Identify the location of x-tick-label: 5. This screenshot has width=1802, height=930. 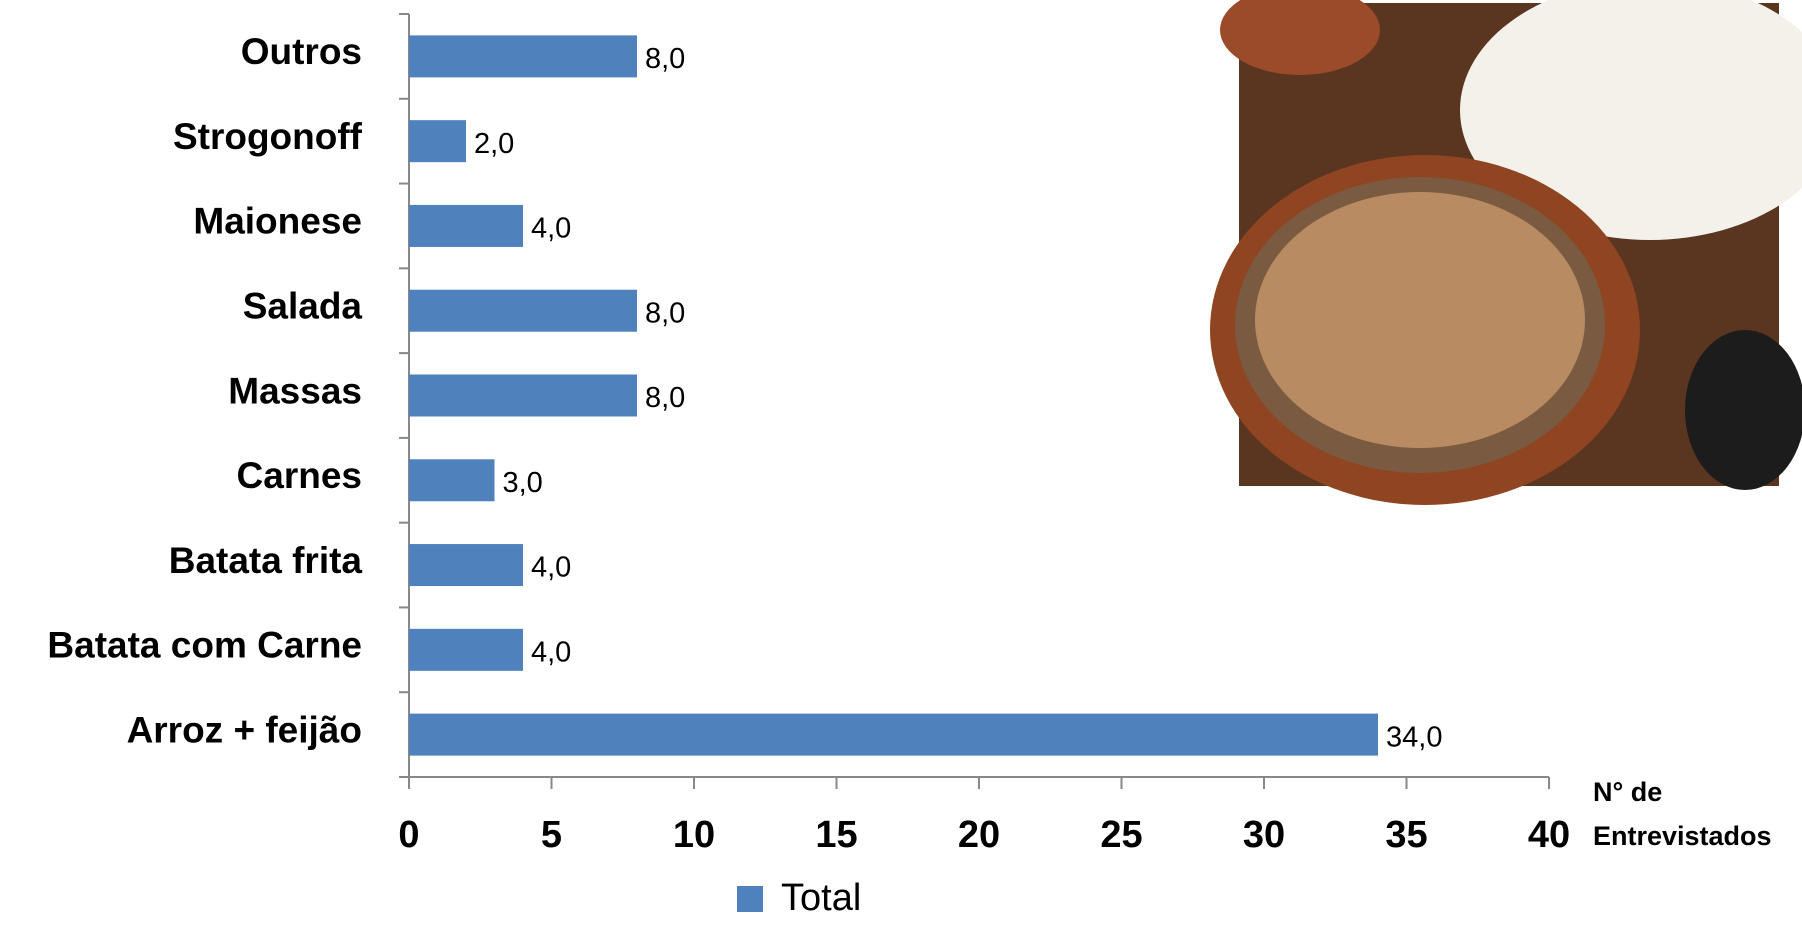
(551, 835).